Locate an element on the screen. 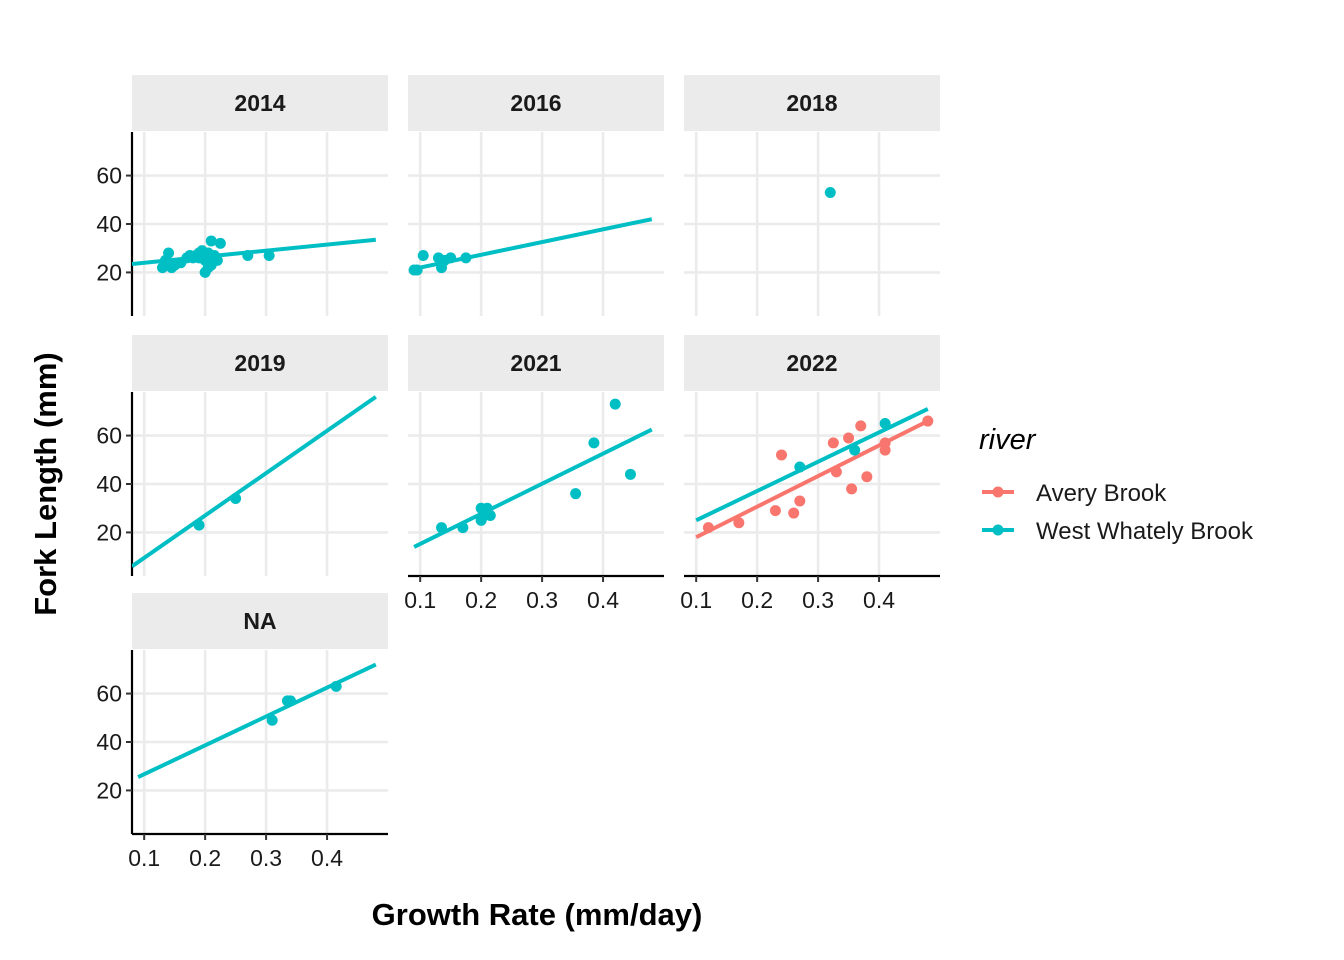 Image resolution: width=1344 pixels, height=960 pixels. x-axis-title: Growth Rate (mm/day) is located at coordinates (537, 914).